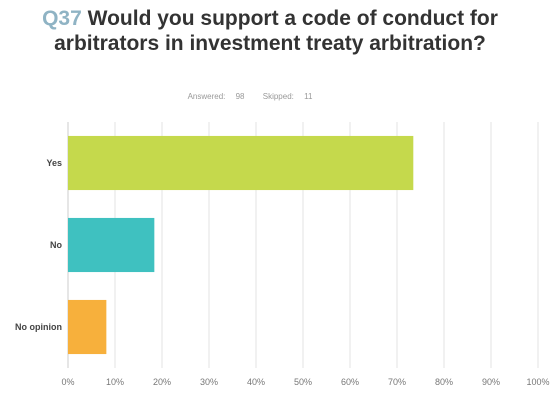 This screenshot has height=394, width=557. Describe the element at coordinates (206, 96) in the screenshot. I see `answered-label: Answered:` at that location.